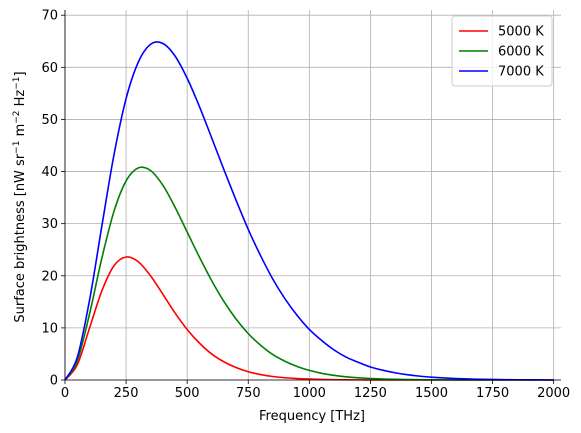 The width and height of the screenshot is (581, 433). What do you see at coordinates (431, 393) in the screenshot?
I see `x-tick-label: 1500` at bounding box center [431, 393].